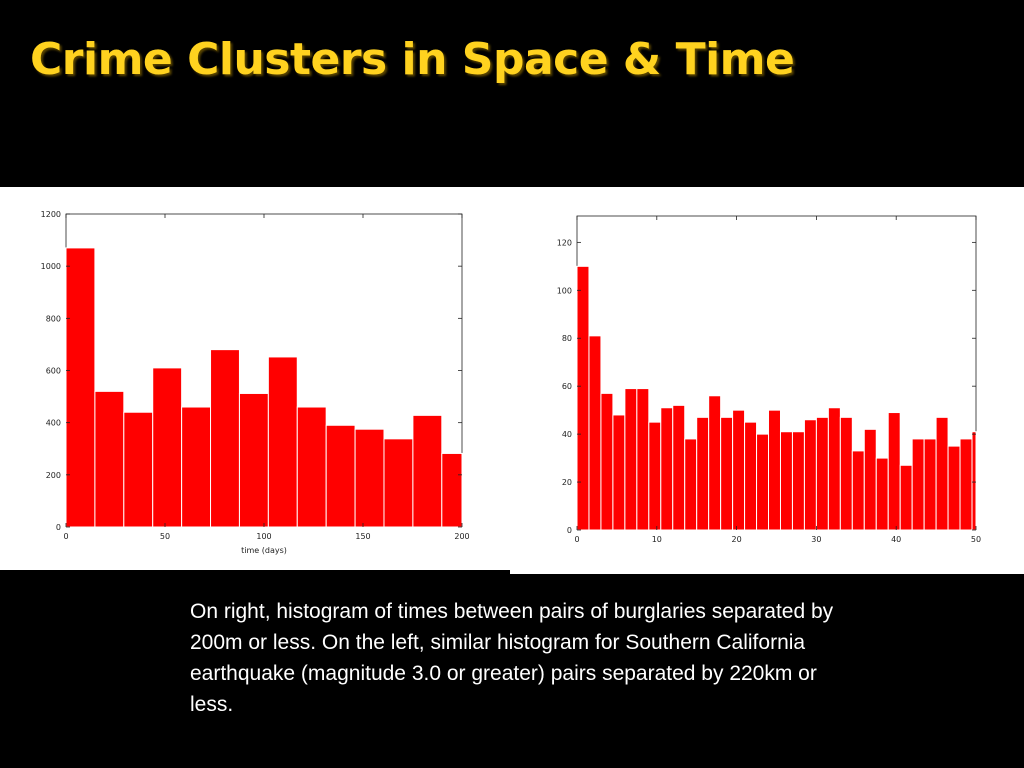 The width and height of the screenshot is (1024, 768). I want to click on eq-ytick-label: 1200, so click(51, 214).